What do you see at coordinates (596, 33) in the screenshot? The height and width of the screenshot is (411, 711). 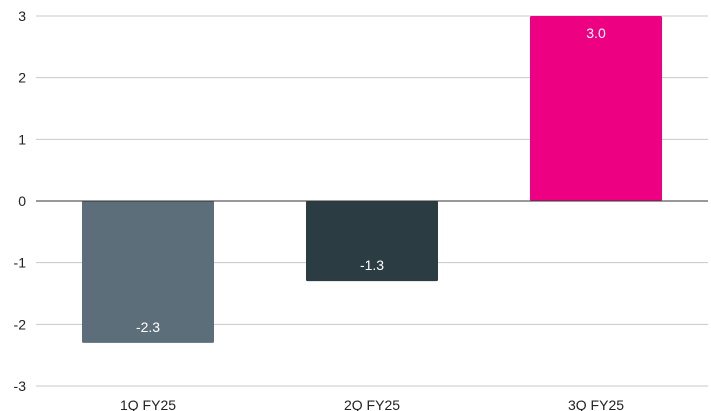 I see `data-label: 3.0` at bounding box center [596, 33].